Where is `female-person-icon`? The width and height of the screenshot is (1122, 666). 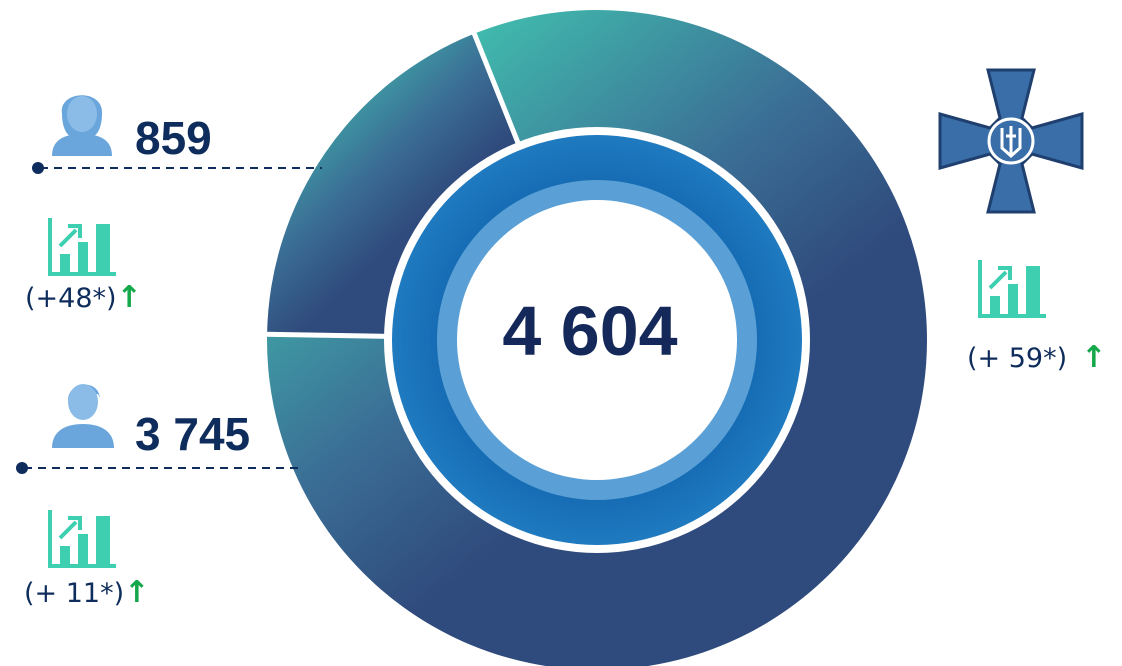 female-person-icon is located at coordinates (82, 125).